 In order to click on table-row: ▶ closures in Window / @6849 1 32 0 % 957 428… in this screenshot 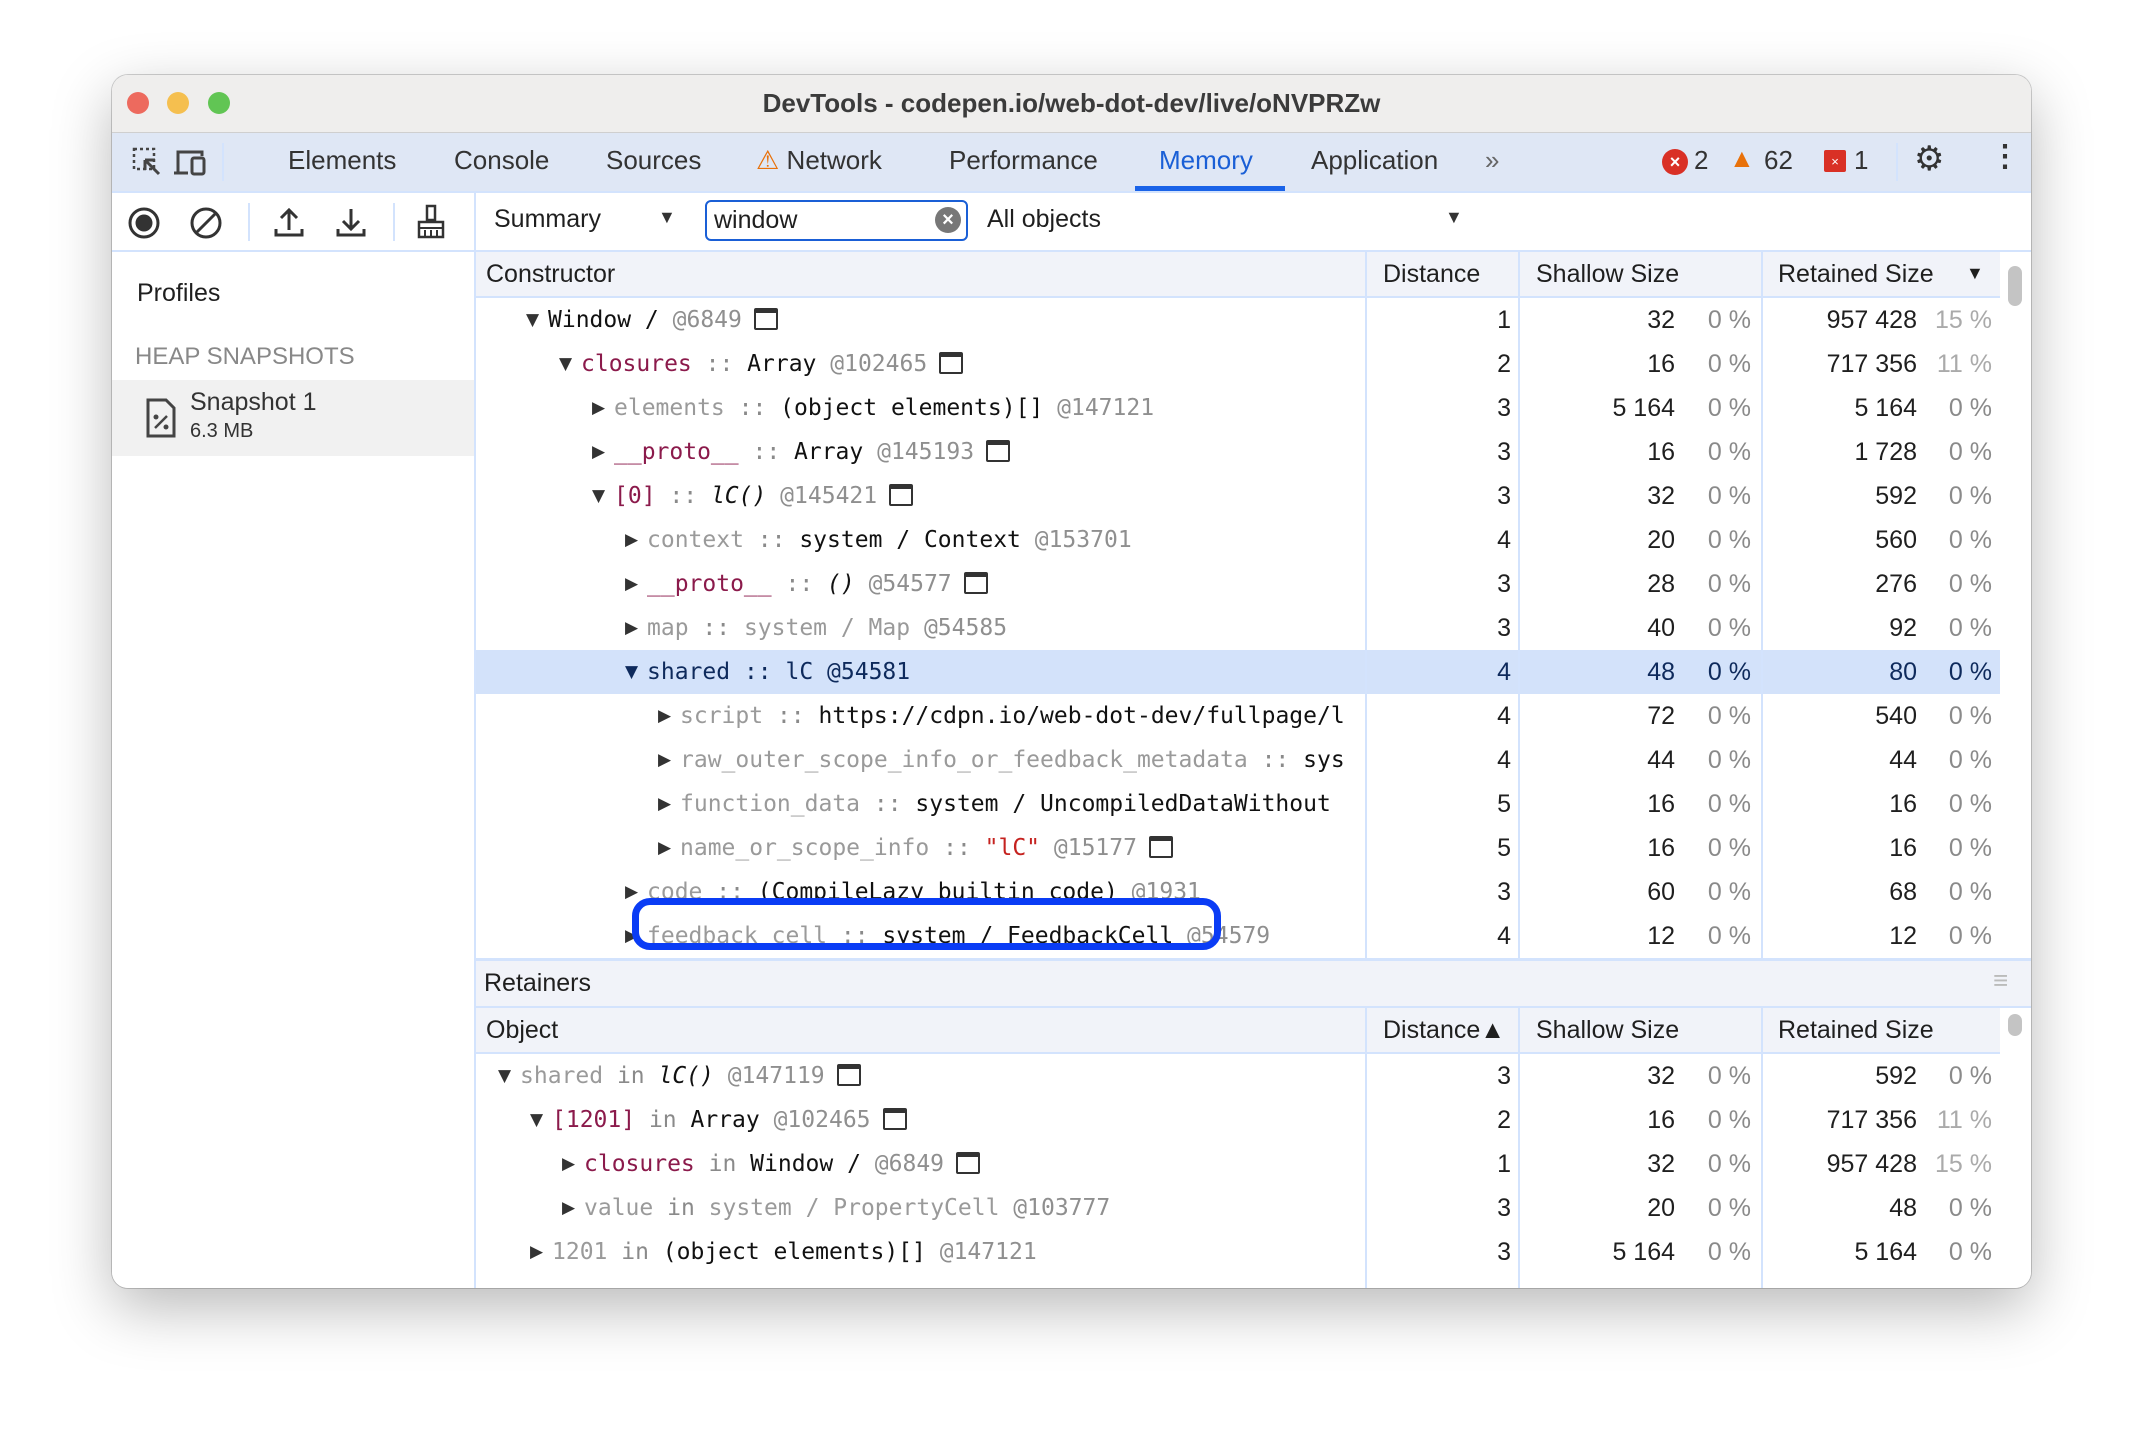, I will do `click(1238, 1164)`.